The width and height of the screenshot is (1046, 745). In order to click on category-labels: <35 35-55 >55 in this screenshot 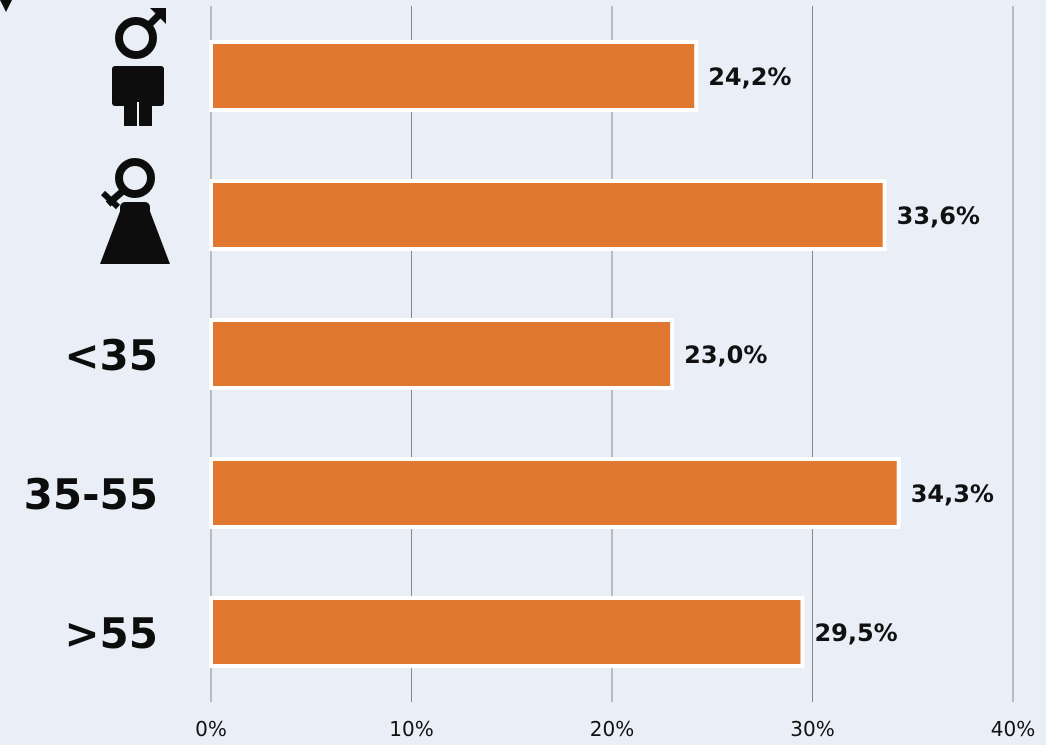, I will do `click(85, 329)`.